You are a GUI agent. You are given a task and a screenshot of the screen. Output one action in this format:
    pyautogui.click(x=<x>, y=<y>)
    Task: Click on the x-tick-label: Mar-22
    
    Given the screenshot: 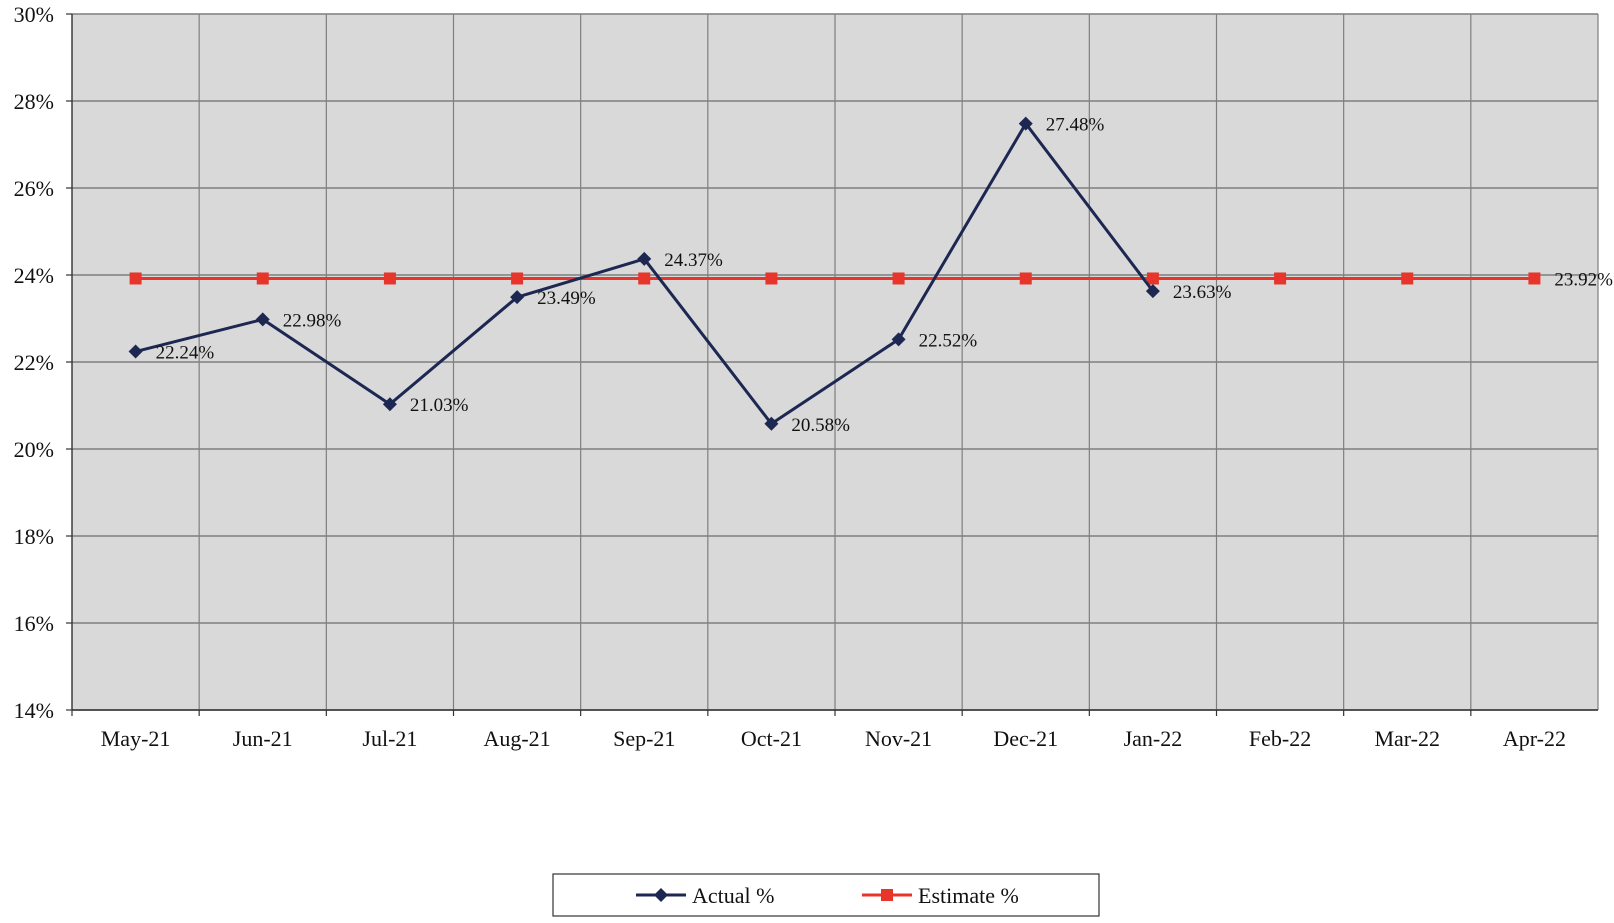 What is the action you would take?
    pyautogui.click(x=1407, y=738)
    